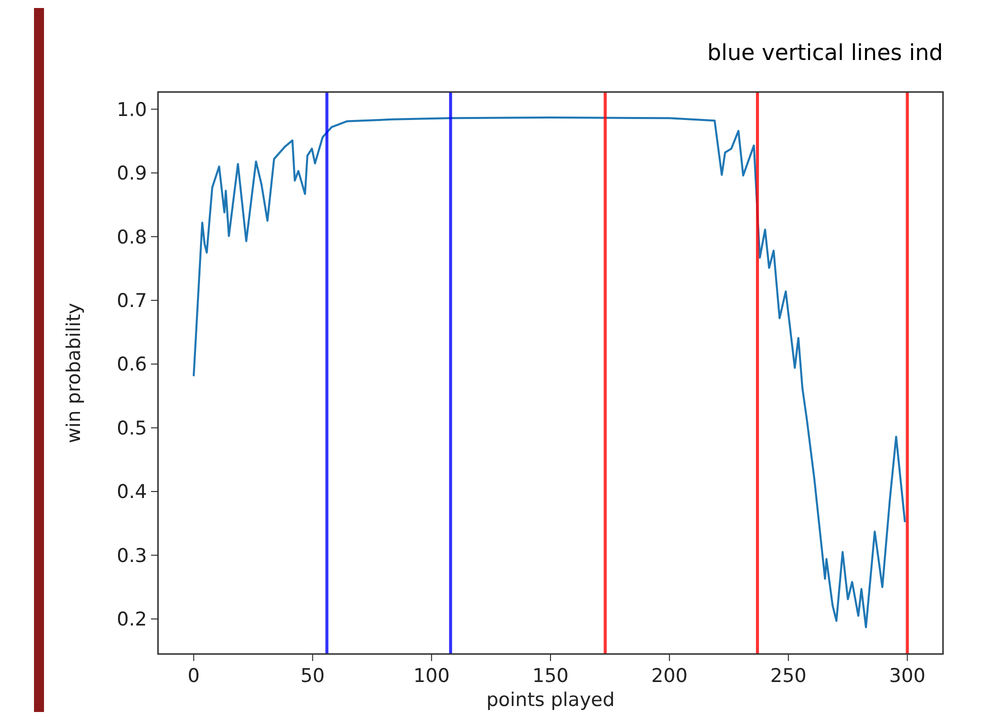  Describe the element at coordinates (194, 676) in the screenshot. I see `x-tick-label: 0` at that location.